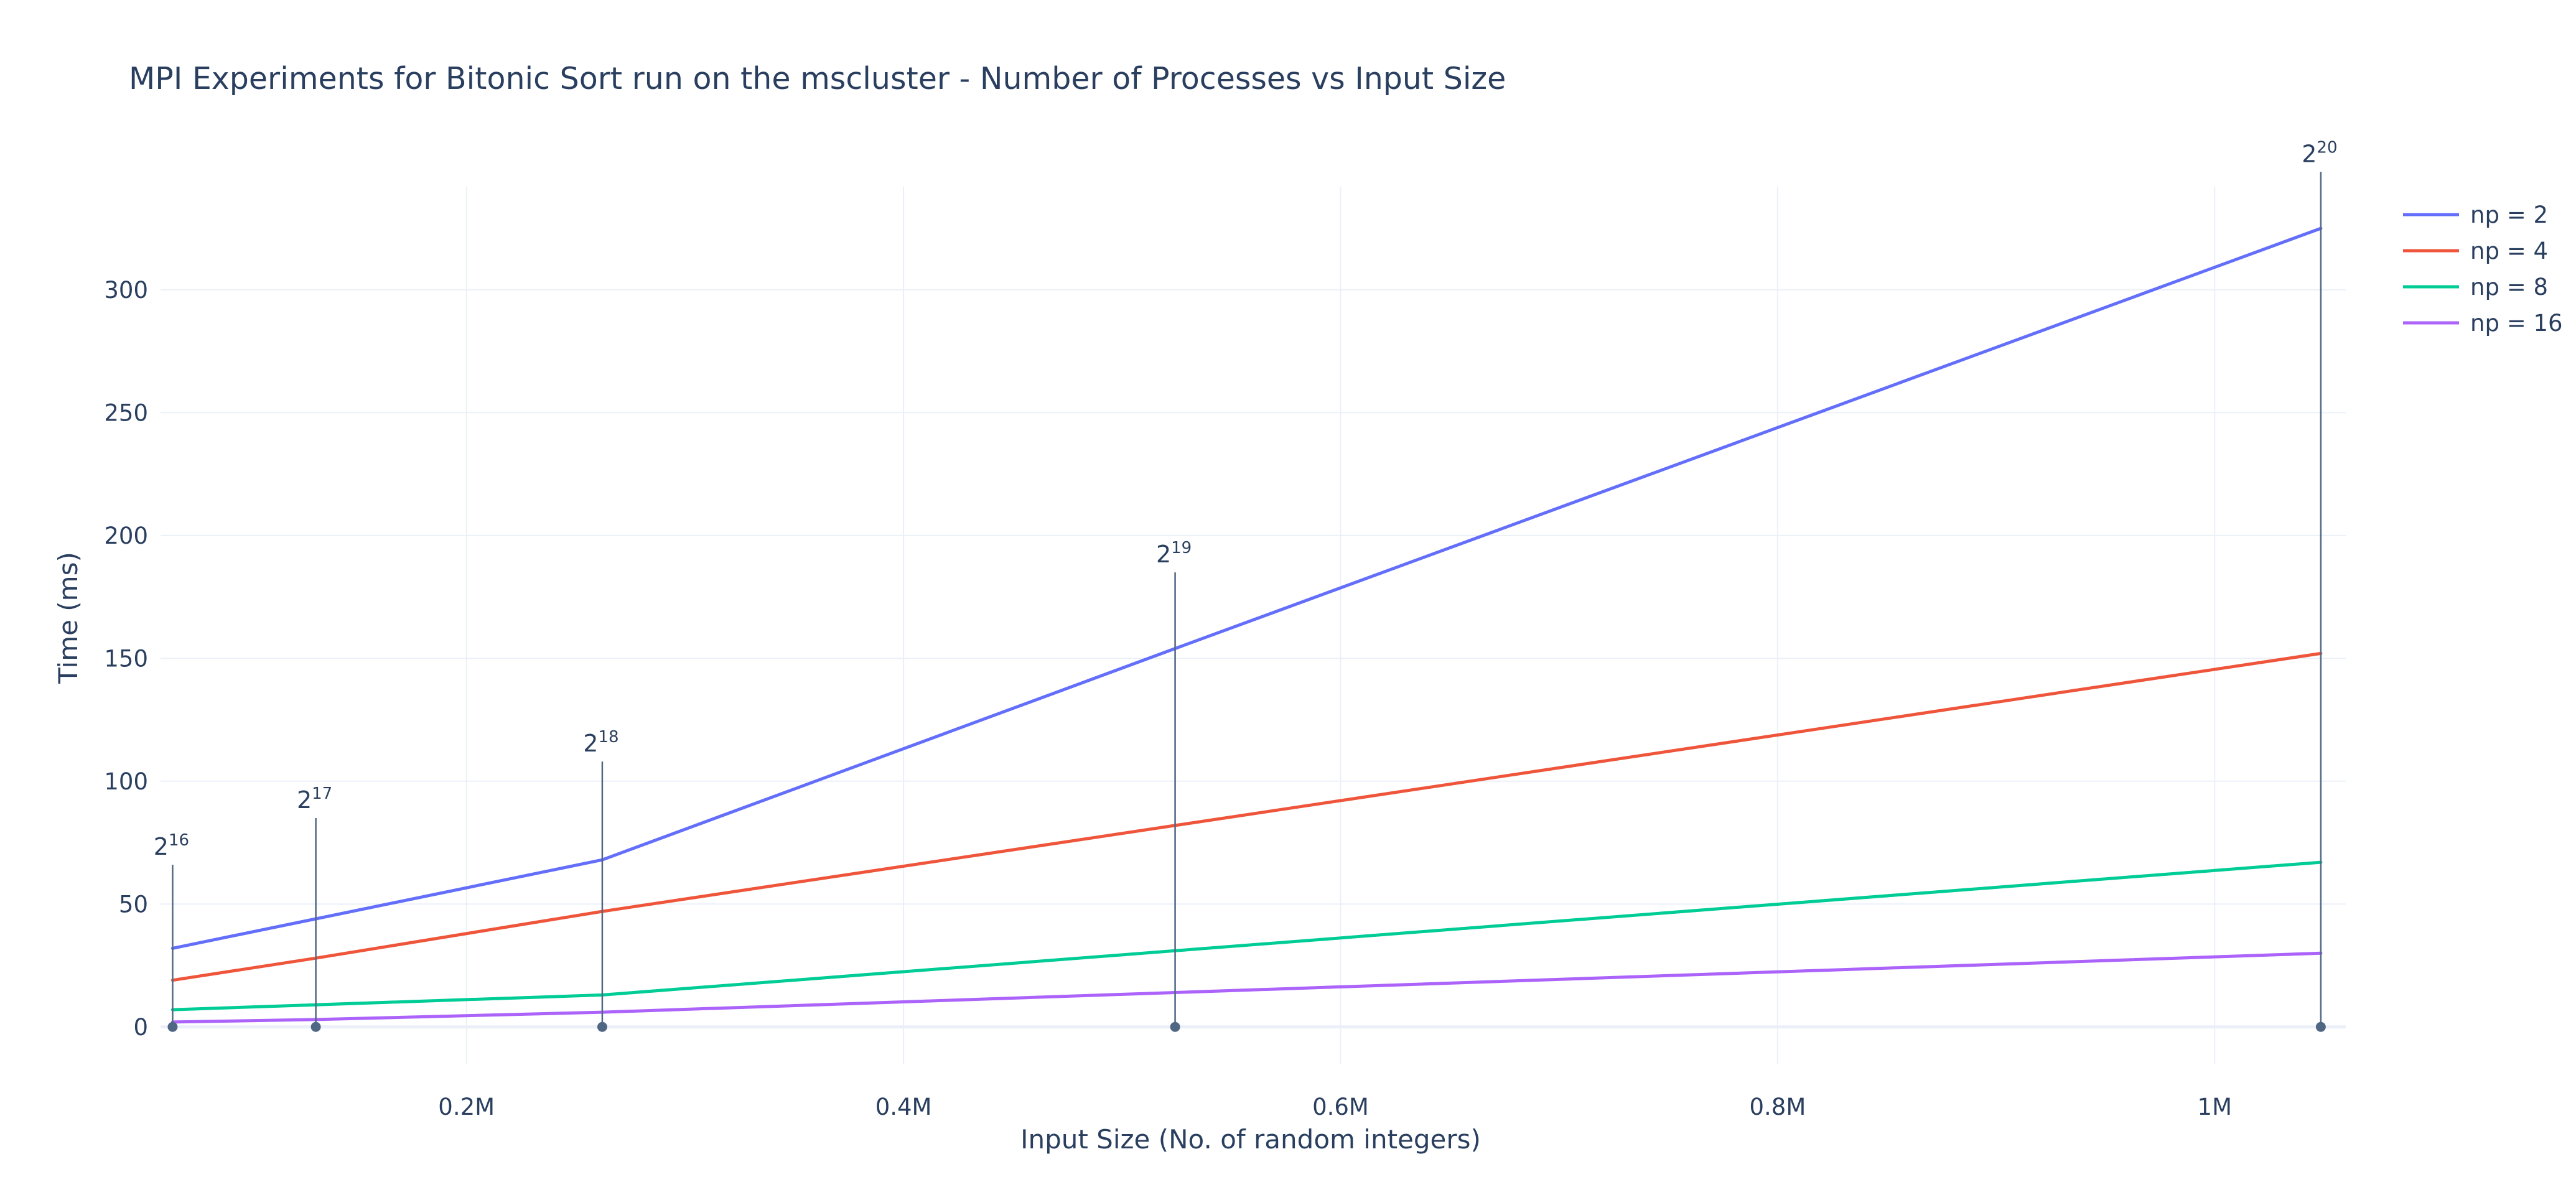 This screenshot has height=1200, width=2576. What do you see at coordinates (2509, 287) in the screenshot?
I see `legend-label: np = 8` at bounding box center [2509, 287].